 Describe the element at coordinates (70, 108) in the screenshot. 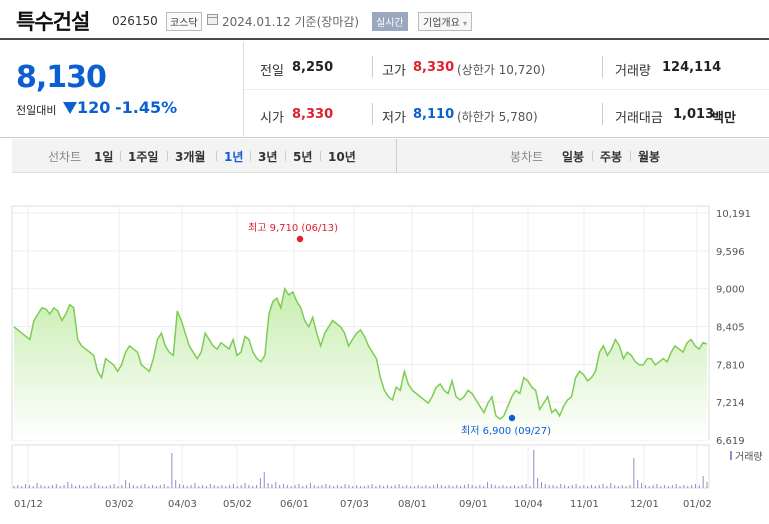

I see `down-triangle-icon` at that location.